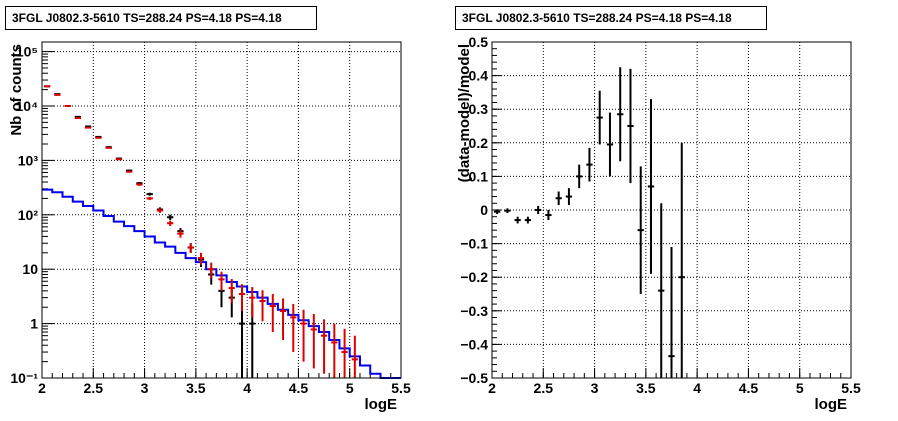 The image size is (898, 421). I want to click on y-tick-label: 10⁻¹, so click(24, 378).